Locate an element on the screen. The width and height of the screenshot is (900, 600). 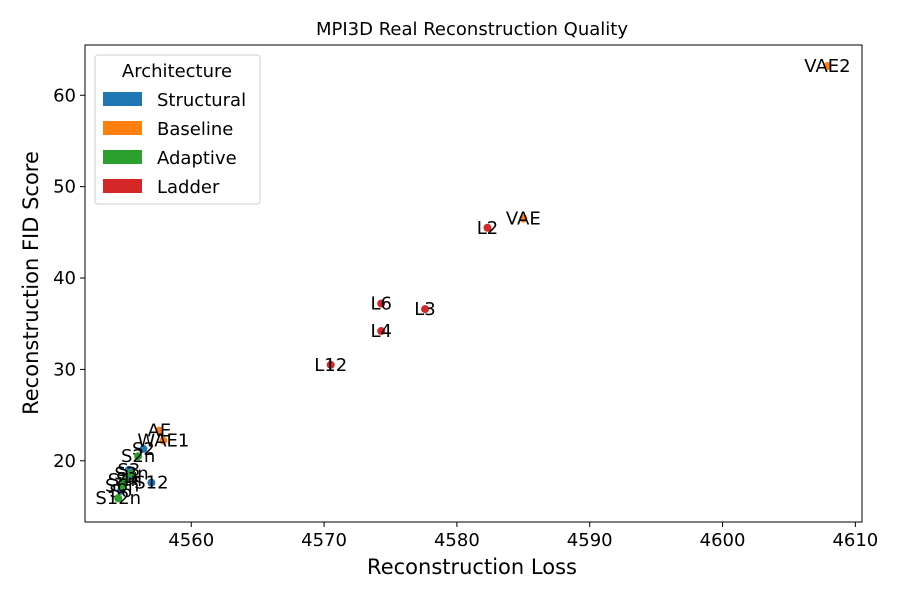
data-point-label: L2 is located at coordinates (487, 228).